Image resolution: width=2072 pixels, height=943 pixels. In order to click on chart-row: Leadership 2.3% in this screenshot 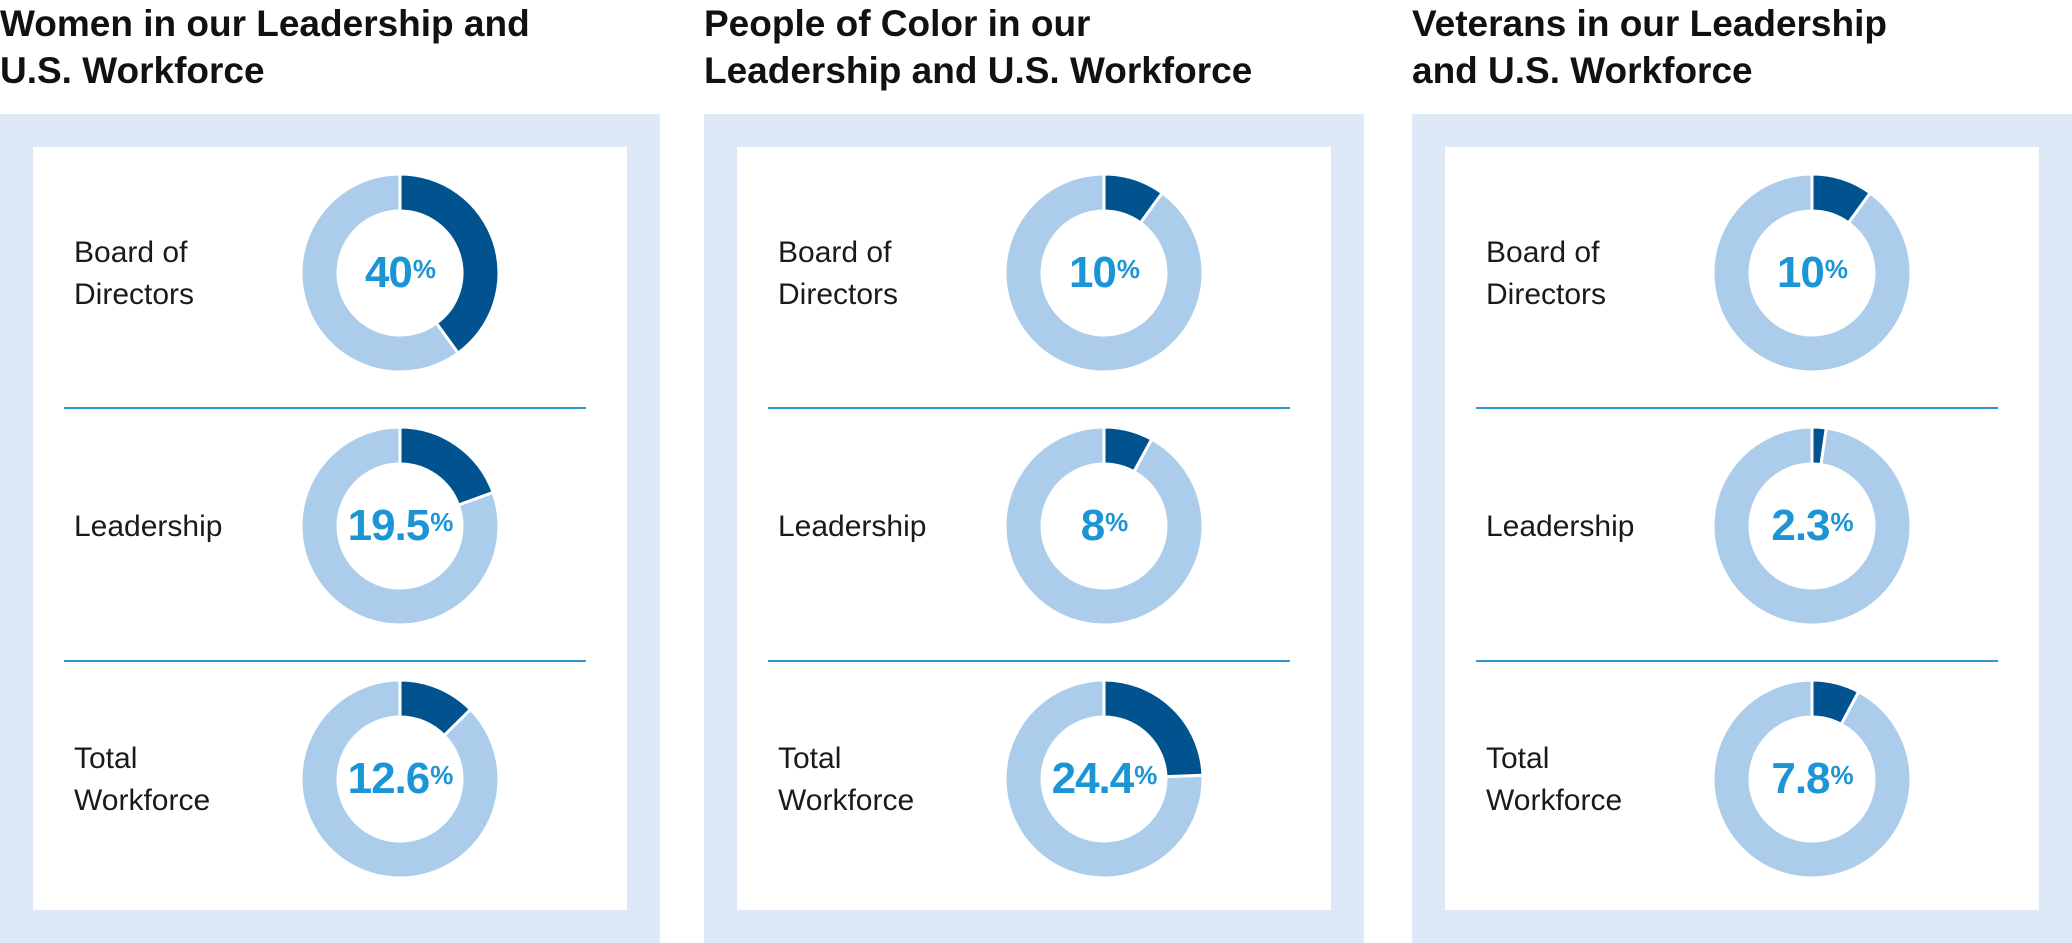, I will do `click(1742, 526)`.